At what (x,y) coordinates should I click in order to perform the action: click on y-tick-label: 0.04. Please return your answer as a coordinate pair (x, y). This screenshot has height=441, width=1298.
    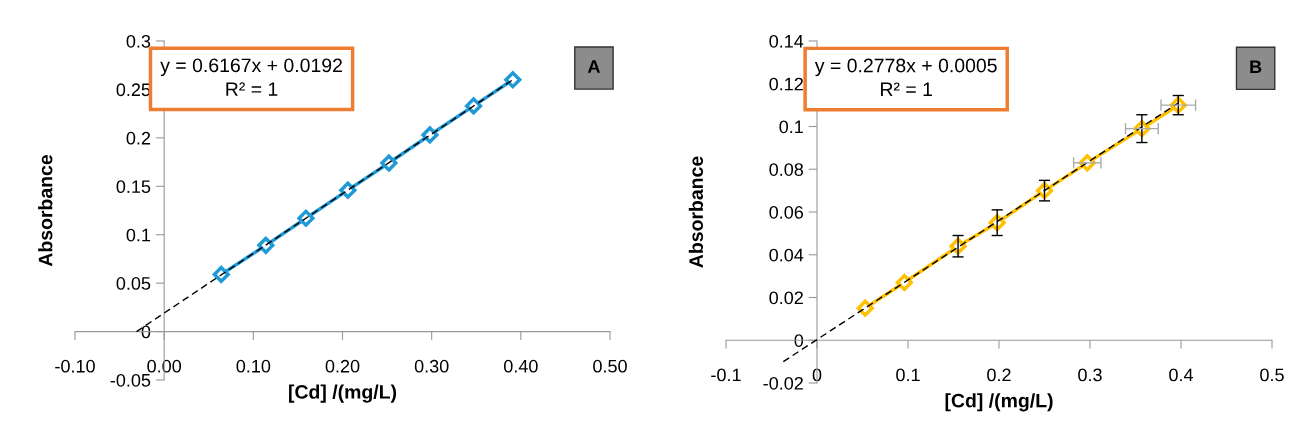
    Looking at the image, I should click on (786, 255).